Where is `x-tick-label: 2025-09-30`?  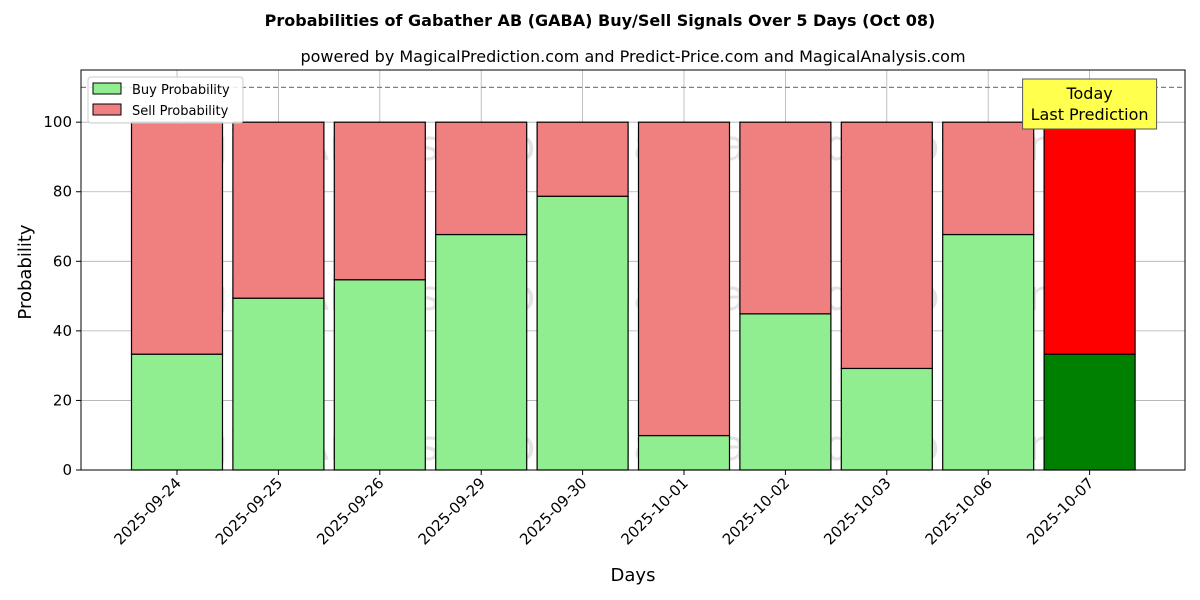
x-tick-label: 2025-09-30 is located at coordinates (553, 511).